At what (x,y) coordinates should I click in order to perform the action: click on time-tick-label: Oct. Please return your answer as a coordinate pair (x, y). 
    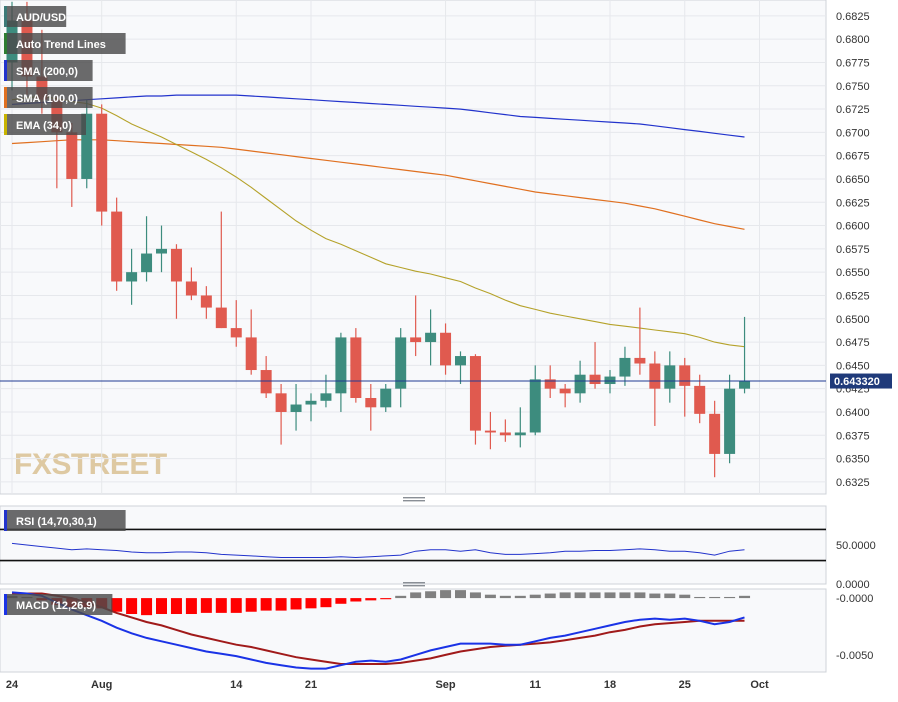
    Looking at the image, I should click on (759, 685).